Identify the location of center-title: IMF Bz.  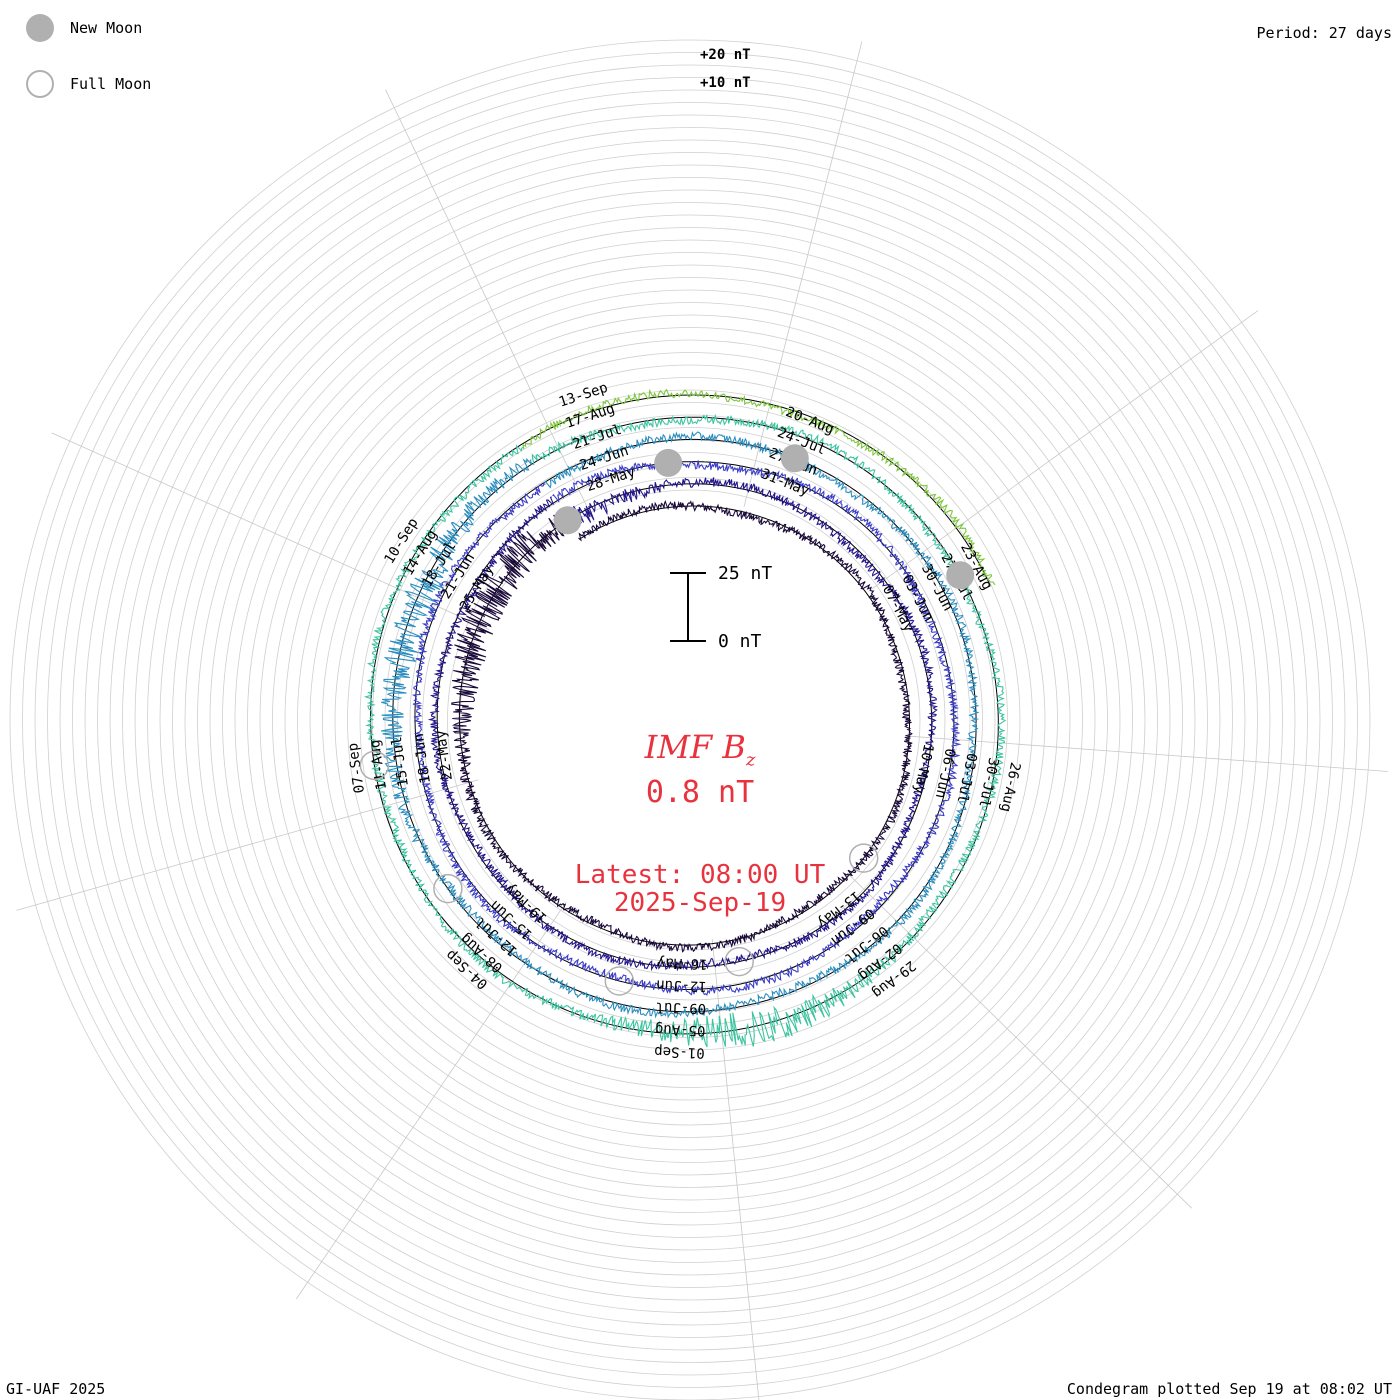
(700, 749).